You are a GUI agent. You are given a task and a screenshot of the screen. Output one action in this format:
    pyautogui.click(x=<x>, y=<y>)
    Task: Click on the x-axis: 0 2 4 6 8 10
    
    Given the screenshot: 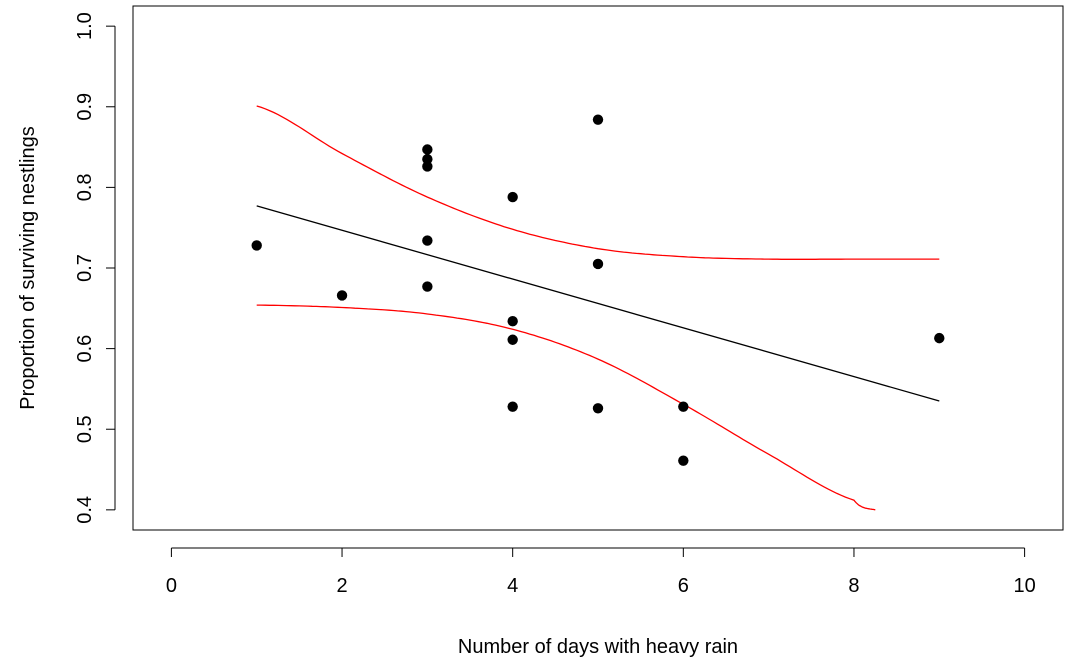 What is the action you would take?
    pyautogui.click(x=601, y=572)
    